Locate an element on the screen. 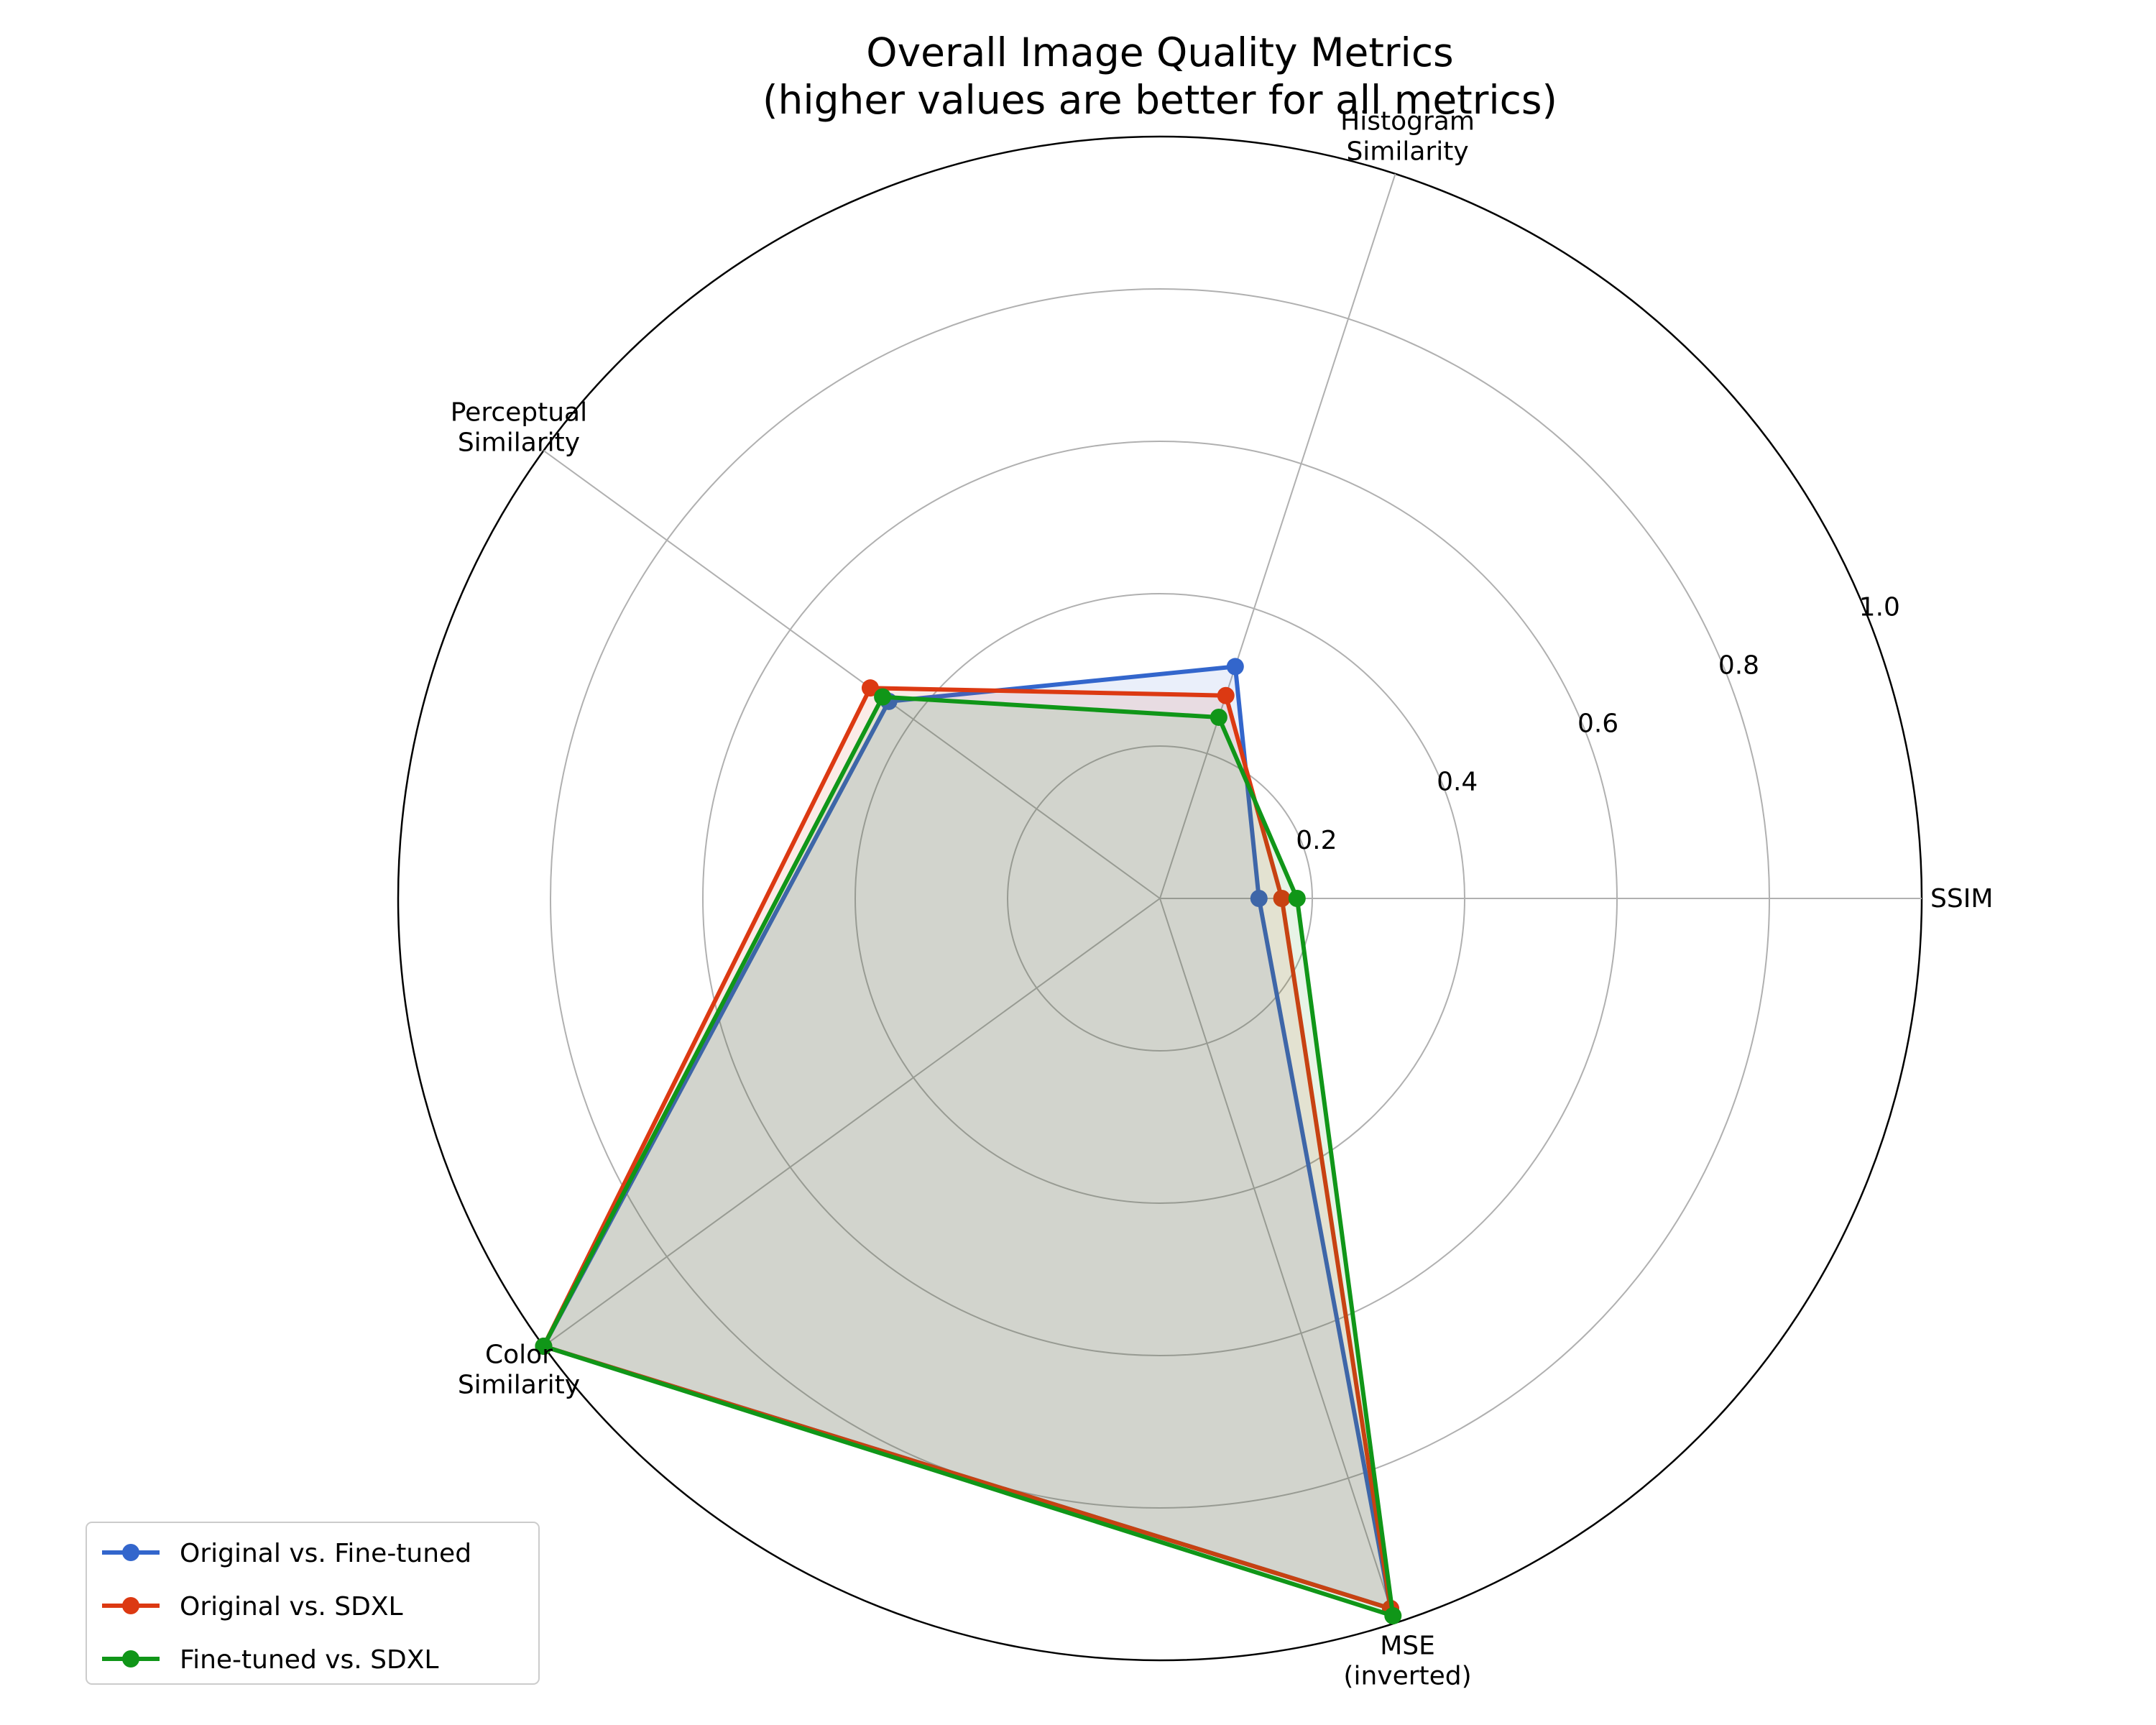 The height and width of the screenshot is (1725, 2156). legend-label: Original vs. SDXL is located at coordinates (291, 1607).